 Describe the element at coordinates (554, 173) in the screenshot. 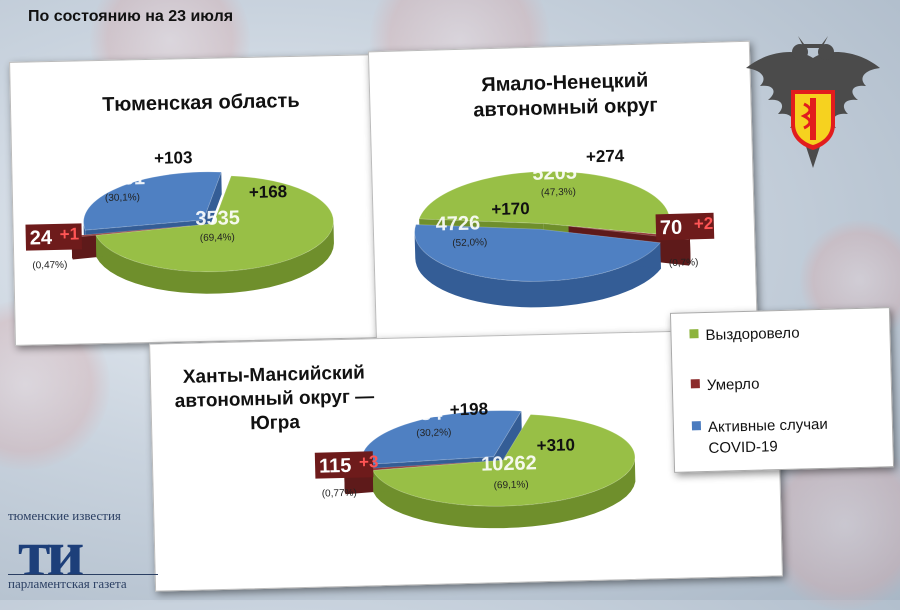

I see `slice-value-label: 5205` at that location.